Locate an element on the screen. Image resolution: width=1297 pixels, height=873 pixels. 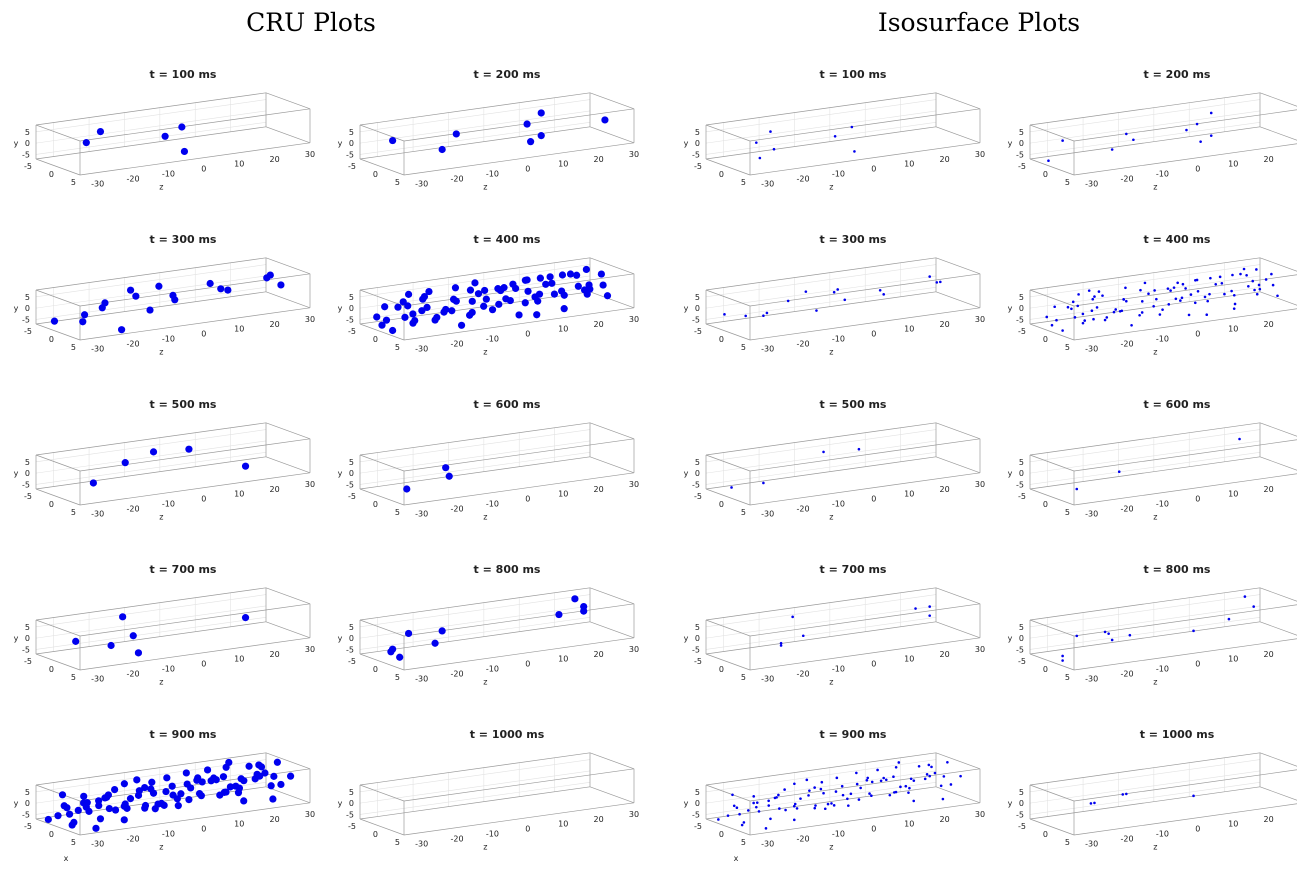
z-tick-label: 30 is located at coordinates (310, 649).